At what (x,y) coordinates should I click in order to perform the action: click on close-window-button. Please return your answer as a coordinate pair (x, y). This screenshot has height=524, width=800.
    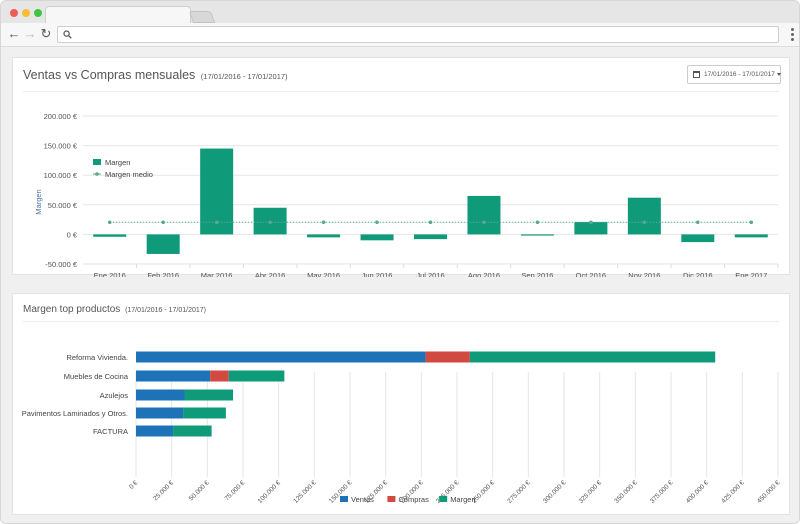
    Looking at the image, I should click on (14, 13).